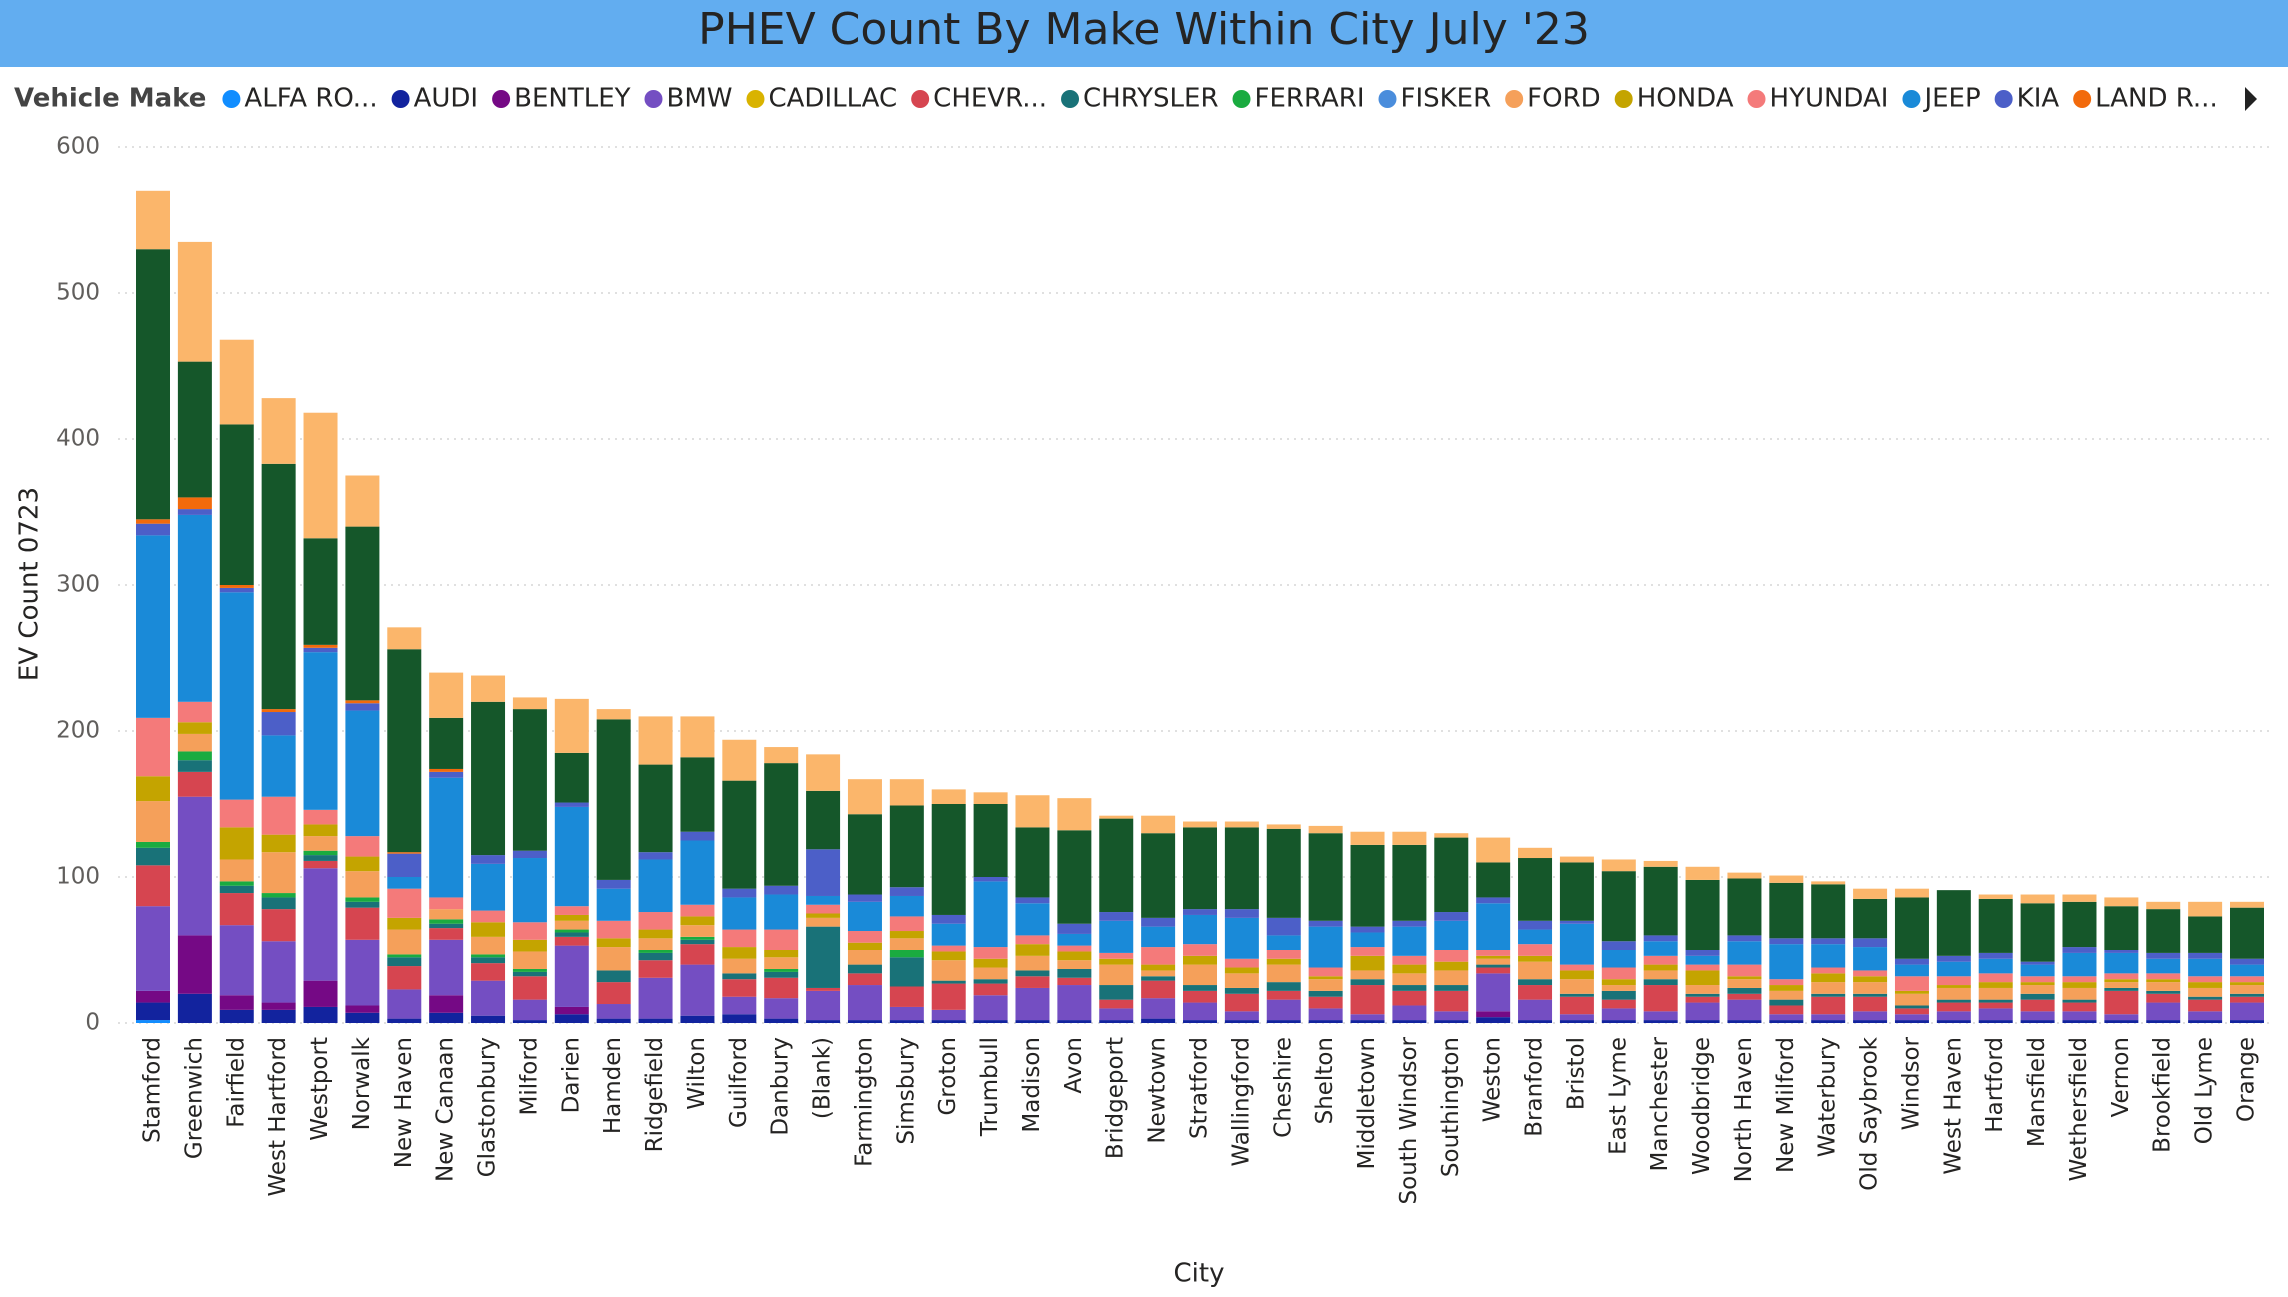 The width and height of the screenshot is (2288, 1297). Describe the element at coordinates (153, 1090) in the screenshot. I see `x-tick-label: Stamford` at that location.